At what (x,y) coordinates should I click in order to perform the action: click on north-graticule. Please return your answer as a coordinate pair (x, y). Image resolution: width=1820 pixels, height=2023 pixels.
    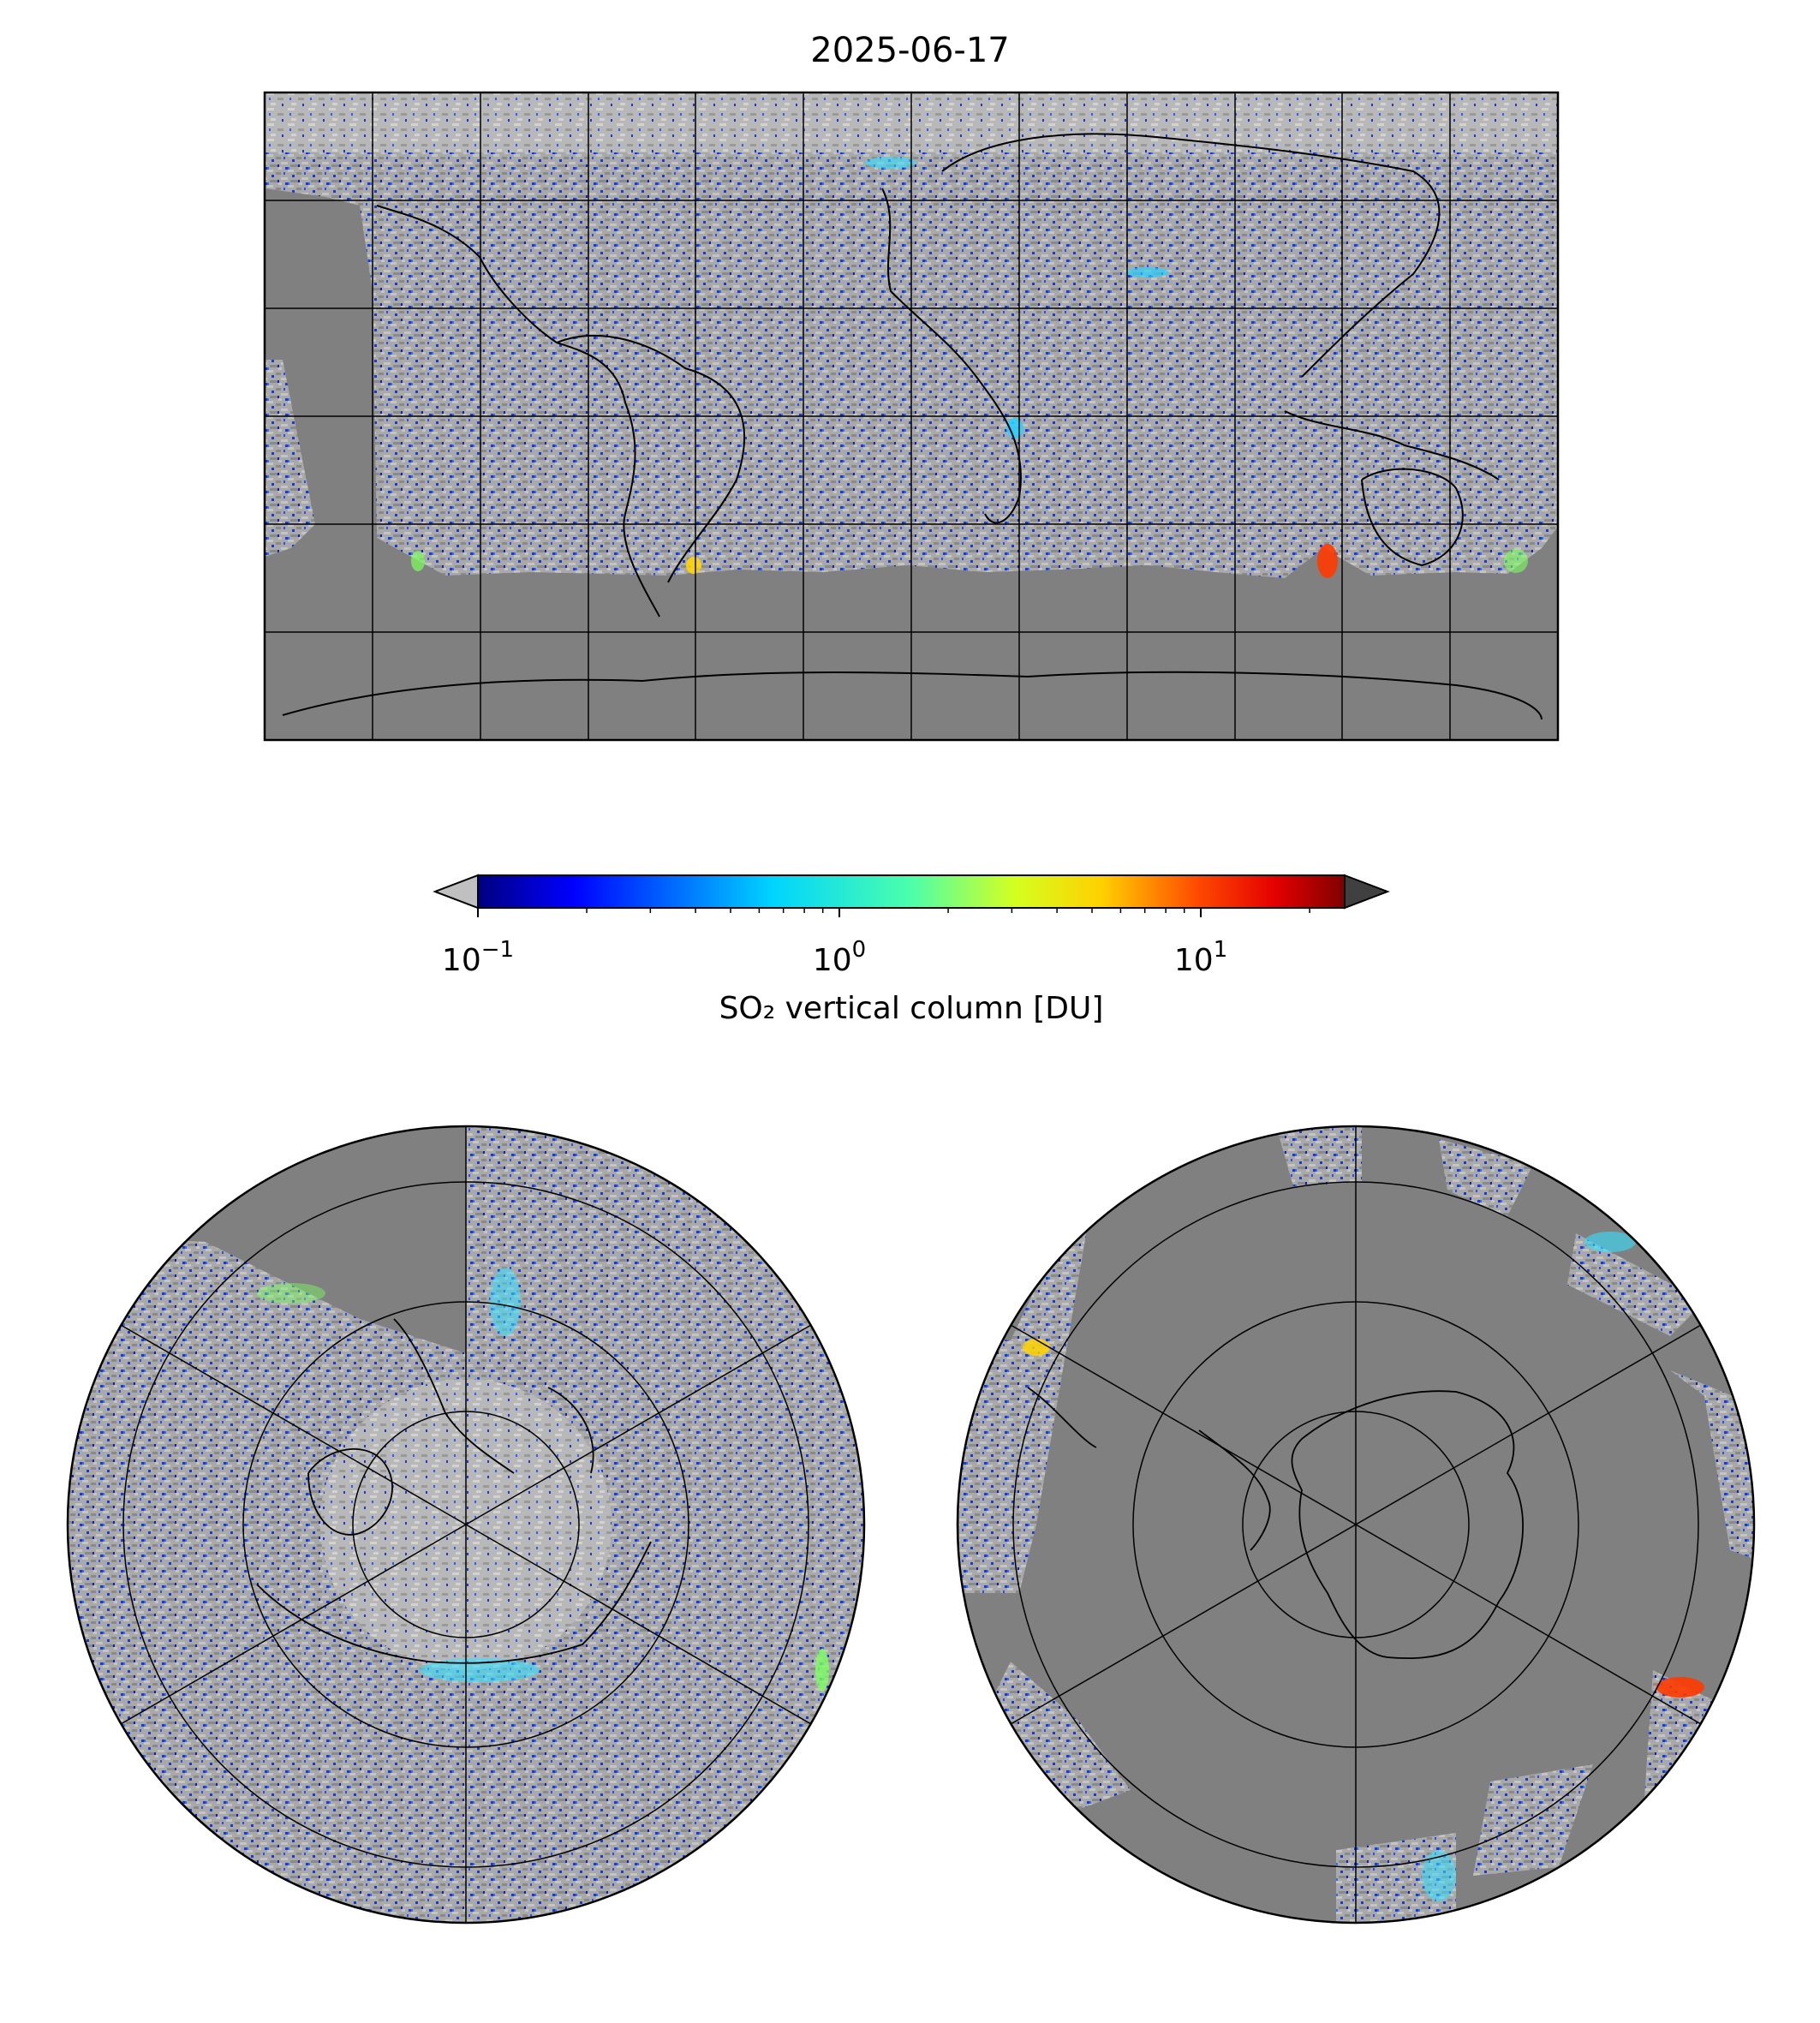
    Looking at the image, I should click on (466, 1524).